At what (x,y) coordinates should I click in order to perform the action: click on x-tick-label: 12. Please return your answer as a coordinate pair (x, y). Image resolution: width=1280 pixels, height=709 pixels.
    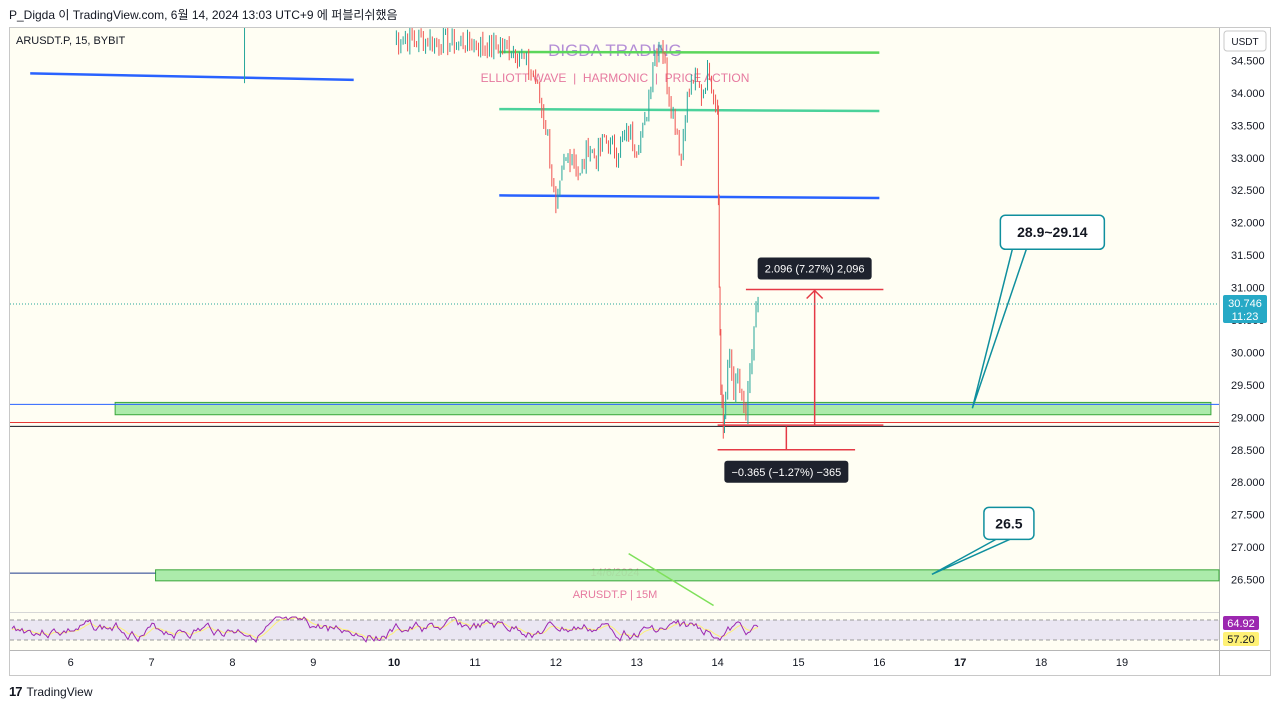
    Looking at the image, I should click on (556, 663).